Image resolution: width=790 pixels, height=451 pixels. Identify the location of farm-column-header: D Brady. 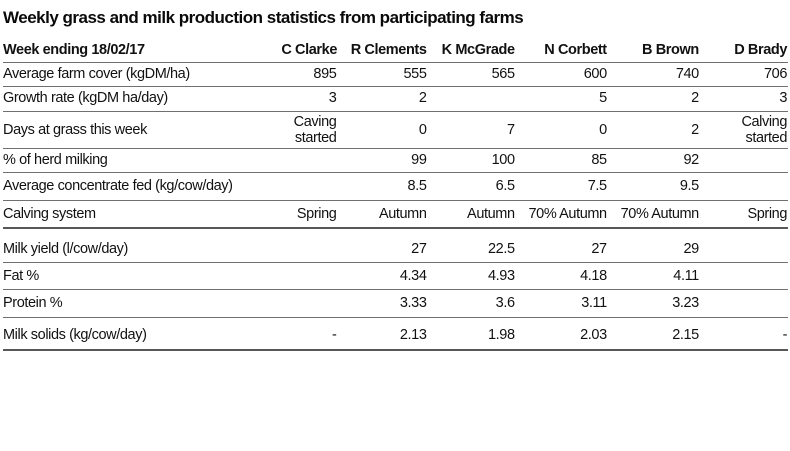
(743, 51).